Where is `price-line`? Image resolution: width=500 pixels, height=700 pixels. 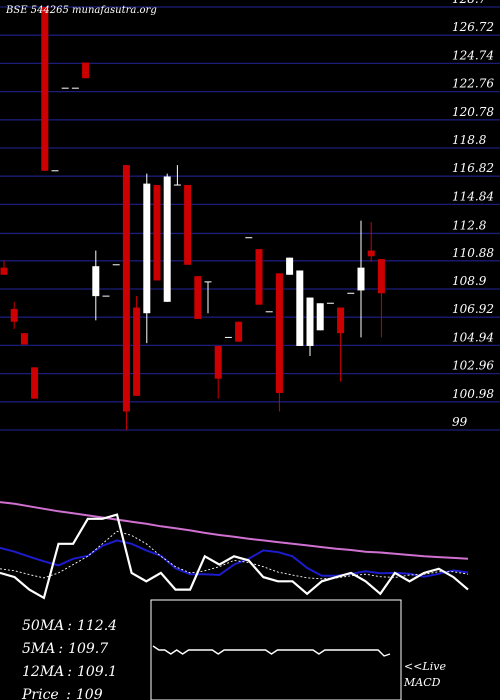
price-line is located at coordinates (234, 556).